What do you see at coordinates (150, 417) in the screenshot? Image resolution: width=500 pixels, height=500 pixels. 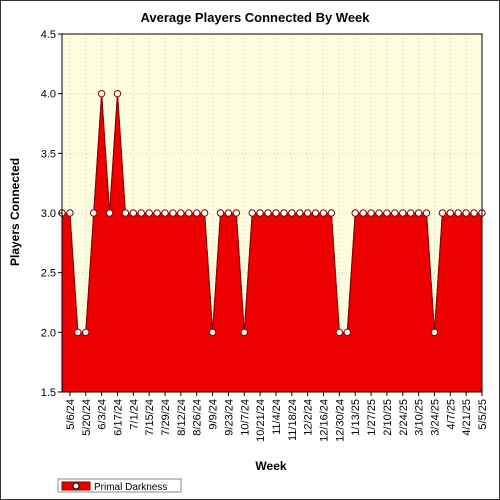 I see `x-tick-label: 7/15/24` at bounding box center [150, 417].